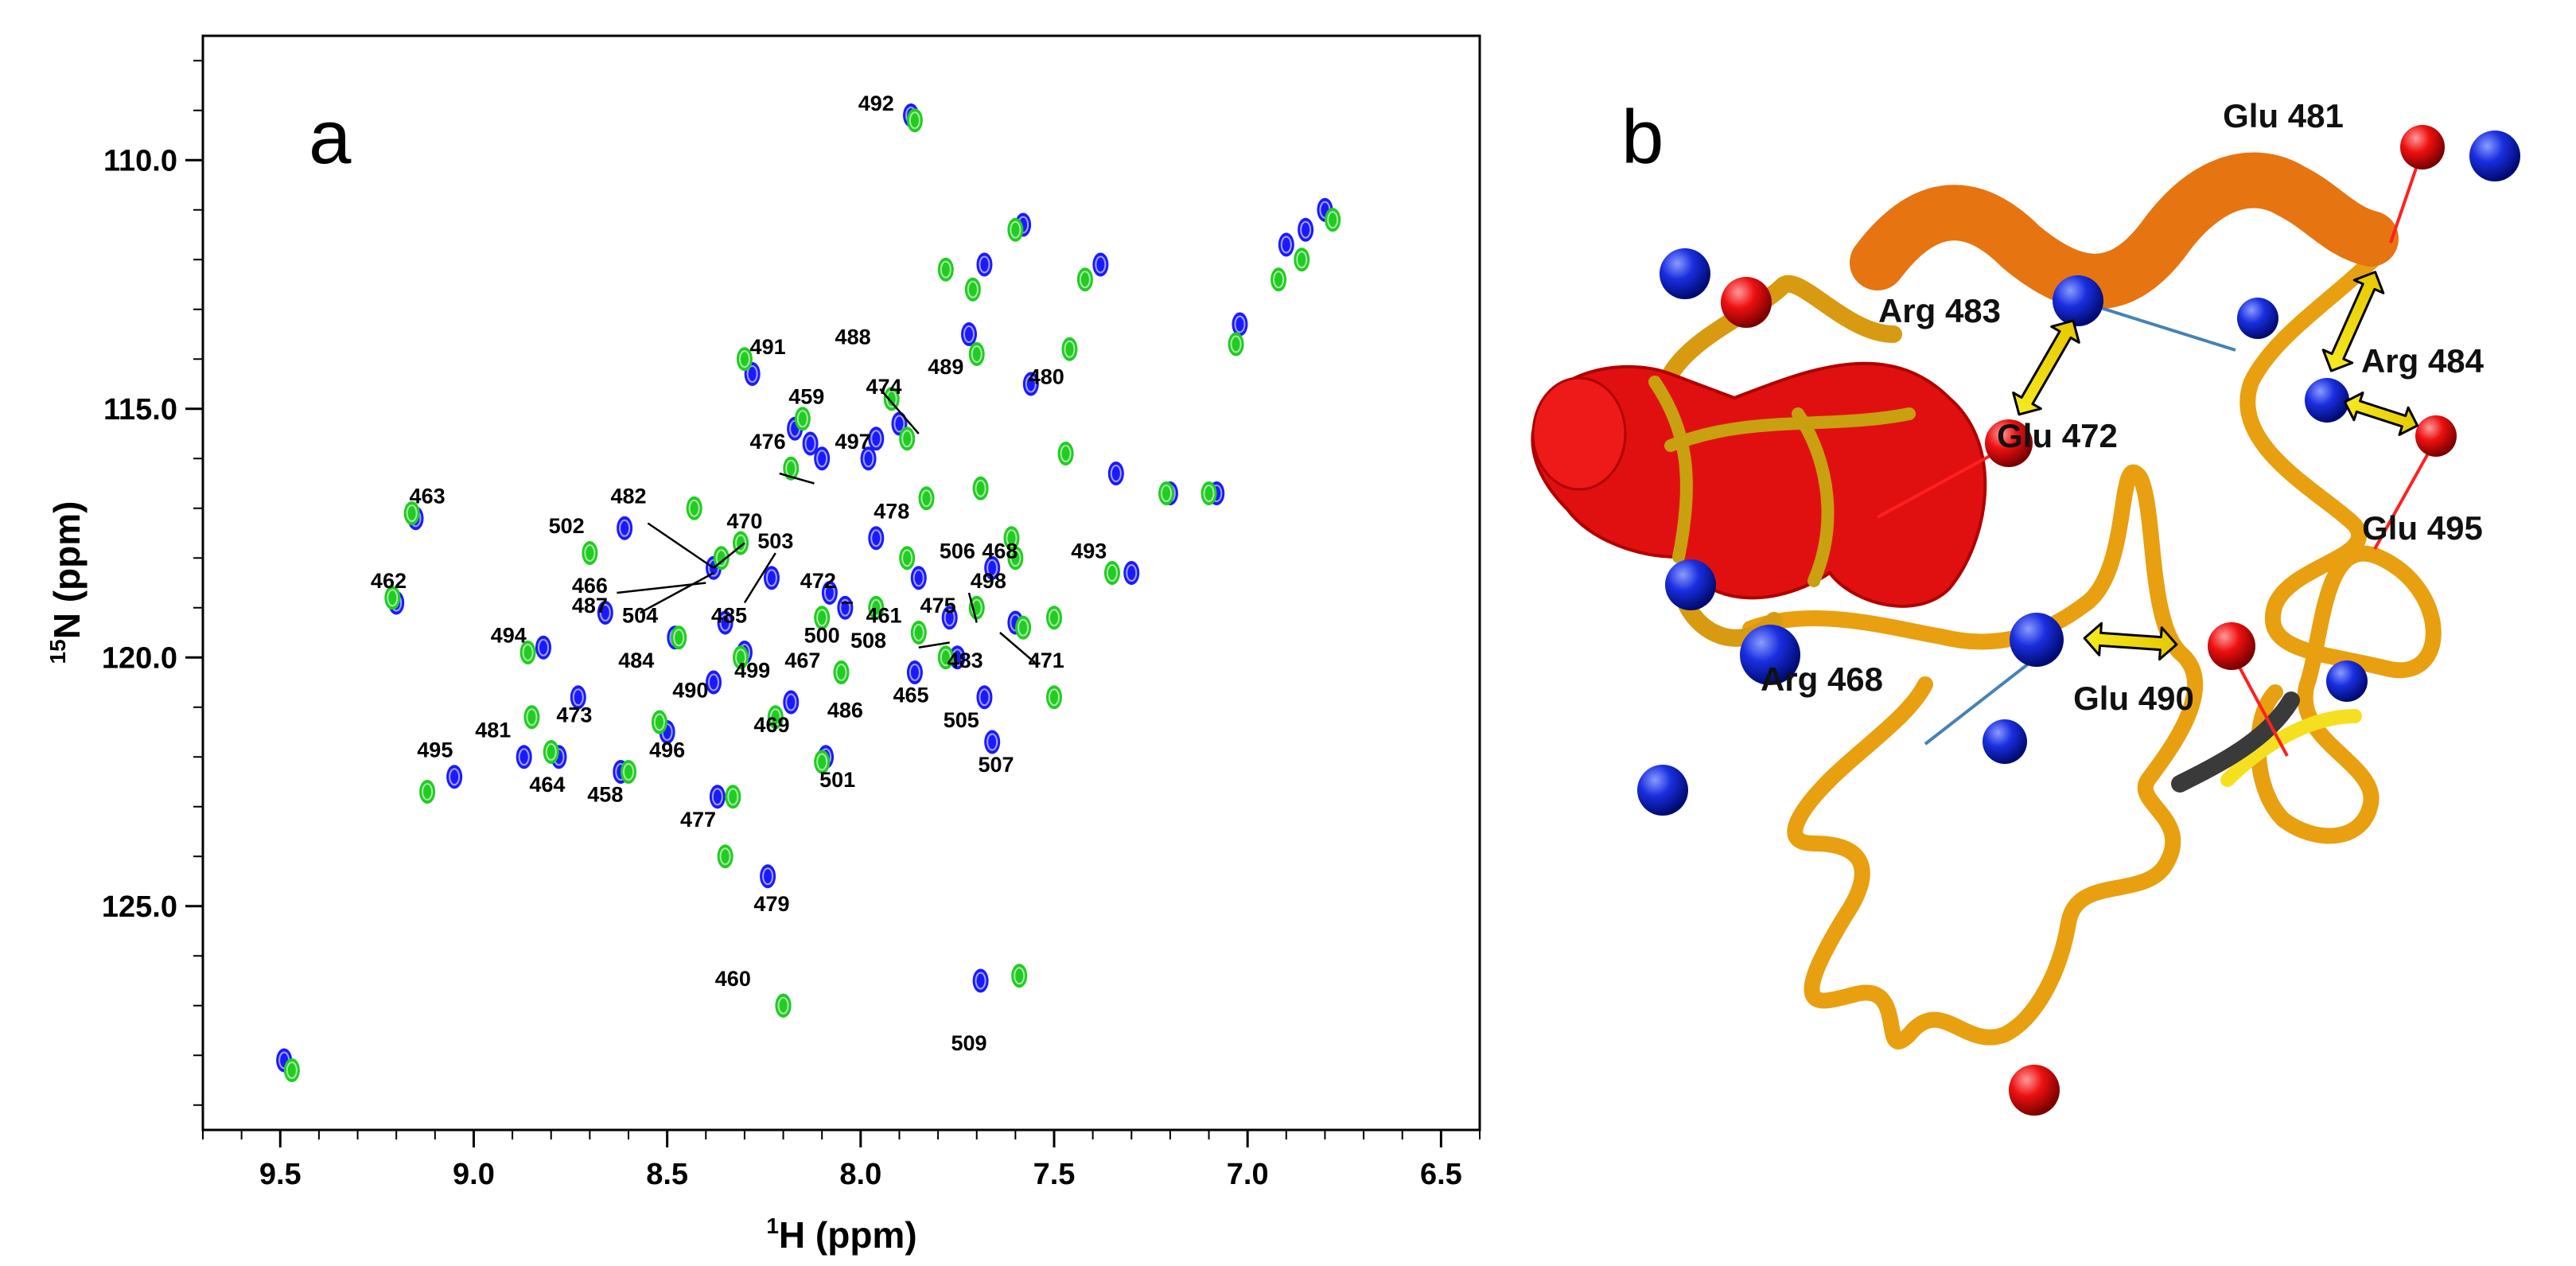 The image size is (2576, 1266). Describe the element at coordinates (752, 670) in the screenshot. I see `peak-label: 499` at that location.